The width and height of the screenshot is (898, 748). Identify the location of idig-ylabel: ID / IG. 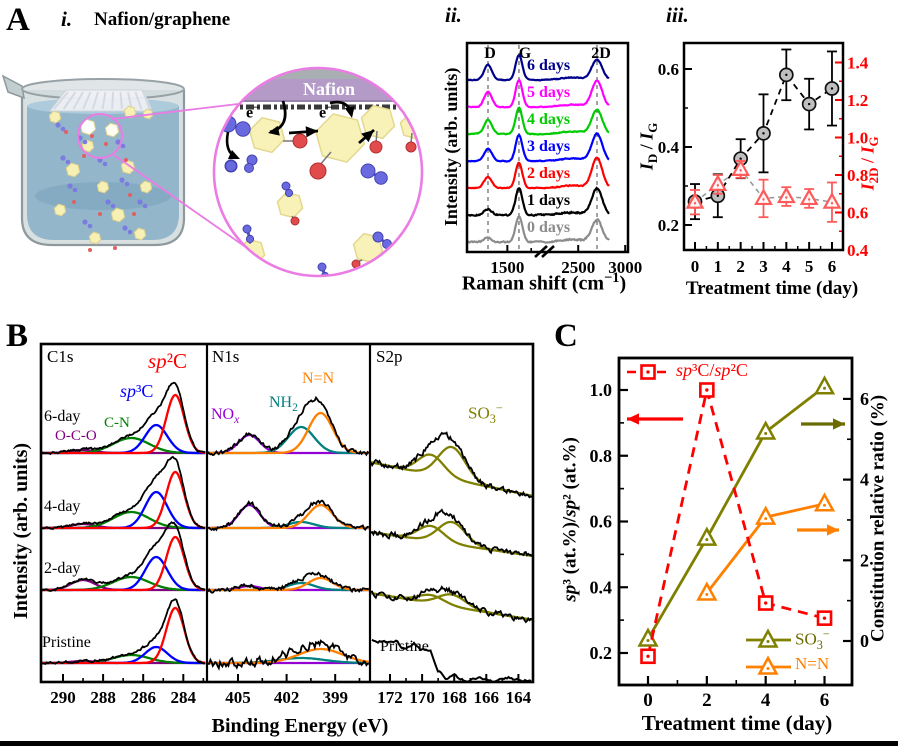
(648, 146).